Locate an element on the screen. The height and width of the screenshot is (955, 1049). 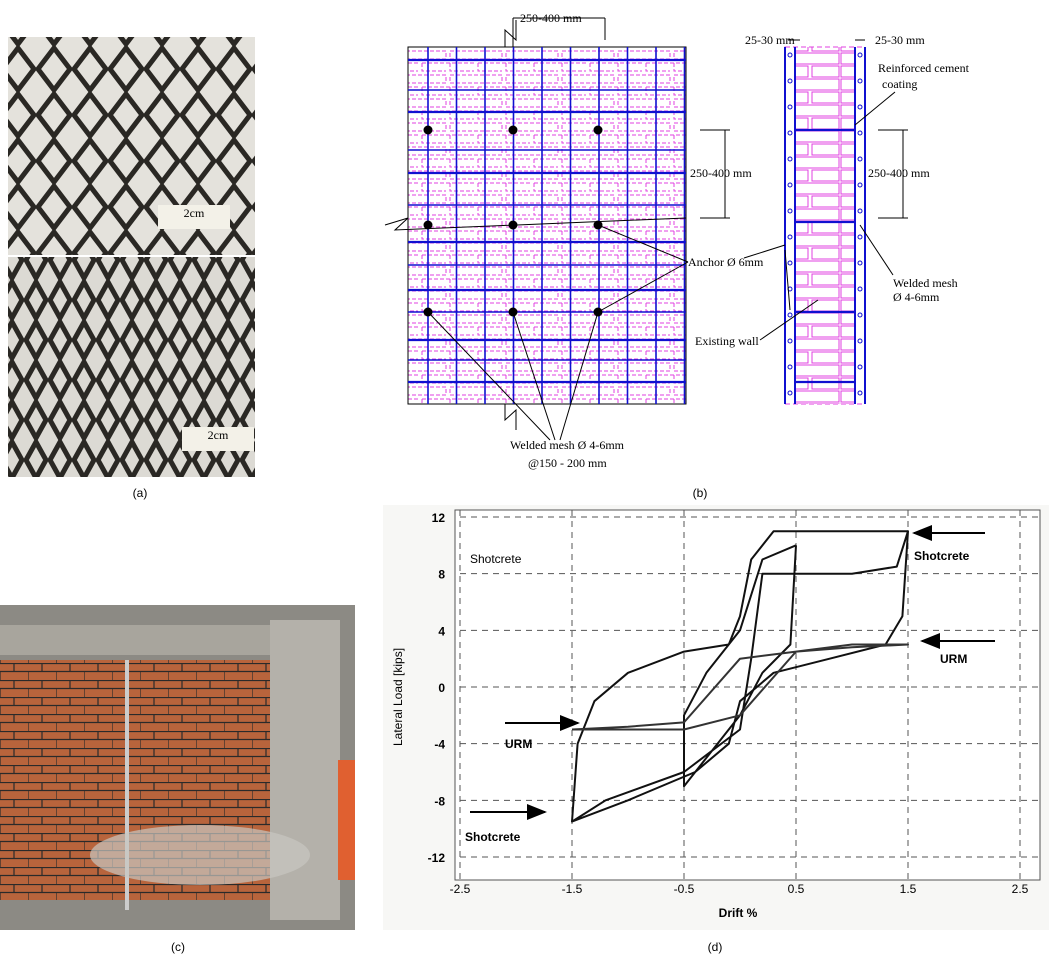
pole is located at coordinates (127, 785).